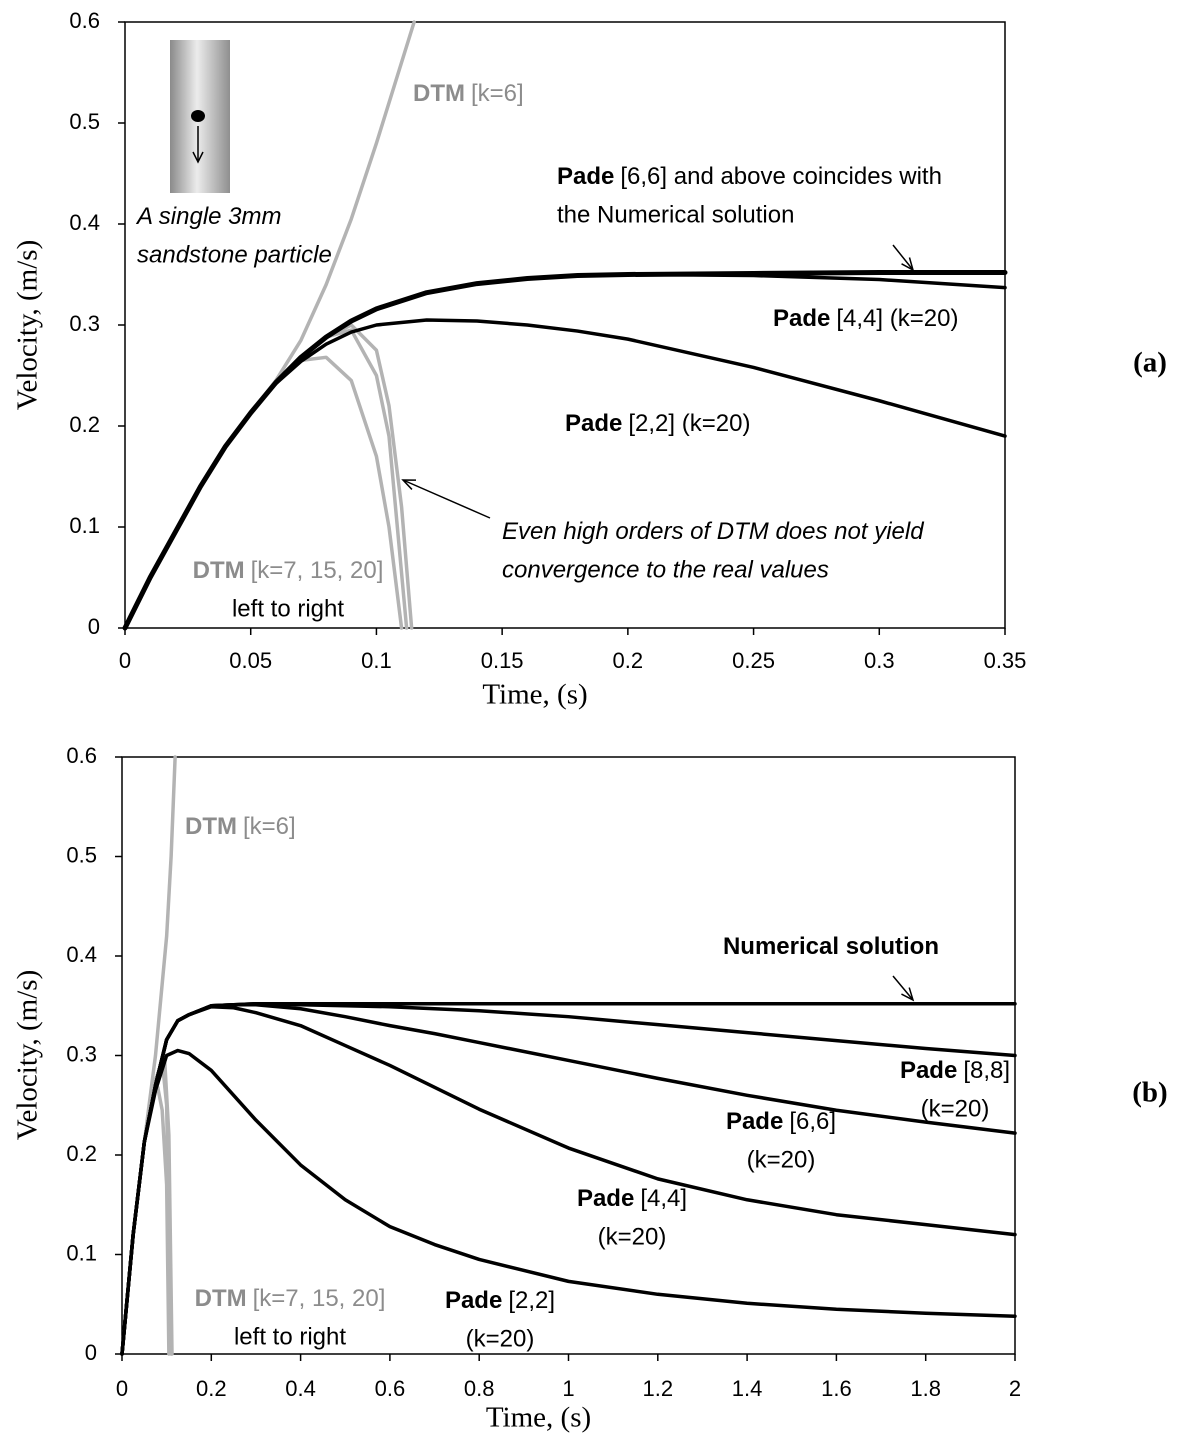  Describe the element at coordinates (986, 1070) in the screenshot. I see `annotation-text: [8,8]` at that location.